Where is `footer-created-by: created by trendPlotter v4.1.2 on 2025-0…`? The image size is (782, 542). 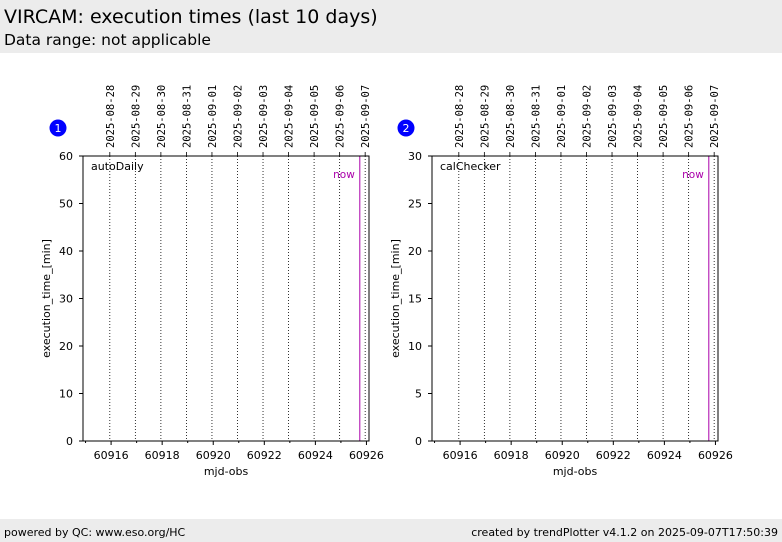 footer-created-by: created by trendPlotter v4.1.2 on 2025-0… is located at coordinates (624, 532).